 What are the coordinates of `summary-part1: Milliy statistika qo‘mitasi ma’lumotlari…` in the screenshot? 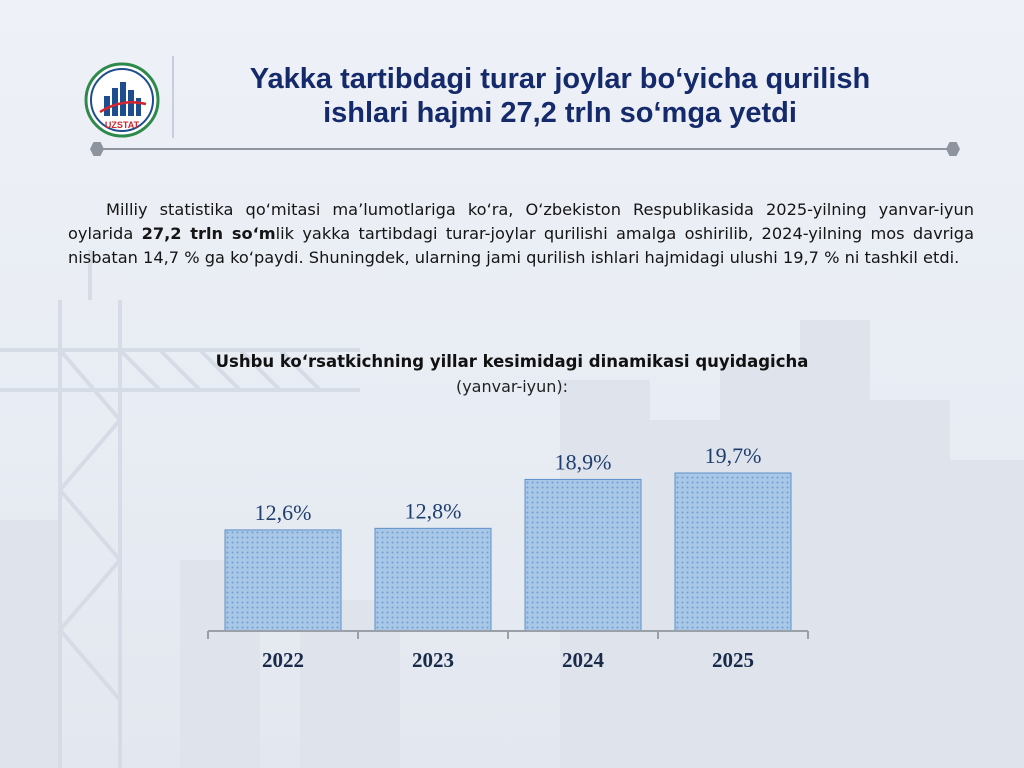 It's located at (521, 221).